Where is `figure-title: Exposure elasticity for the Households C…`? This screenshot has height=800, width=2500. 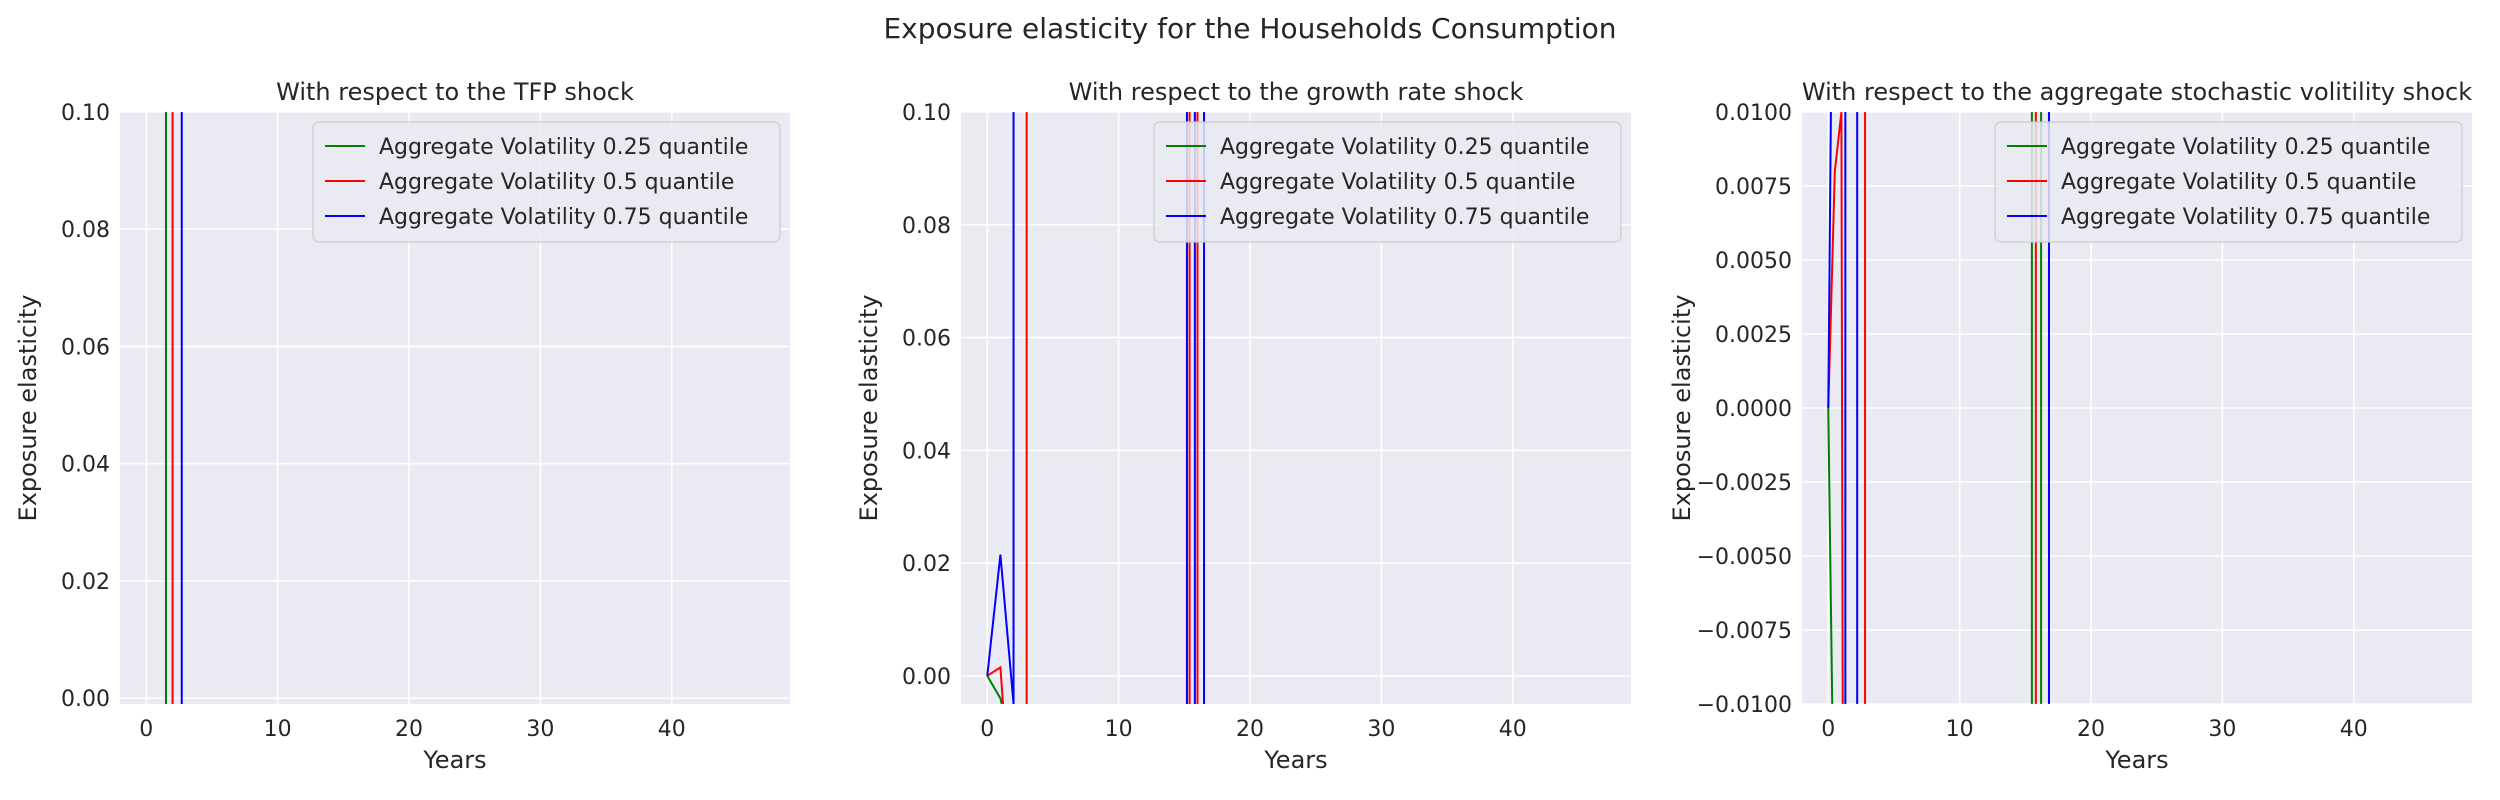 figure-title: Exposure elasticity for the Households C… is located at coordinates (1249, 28).